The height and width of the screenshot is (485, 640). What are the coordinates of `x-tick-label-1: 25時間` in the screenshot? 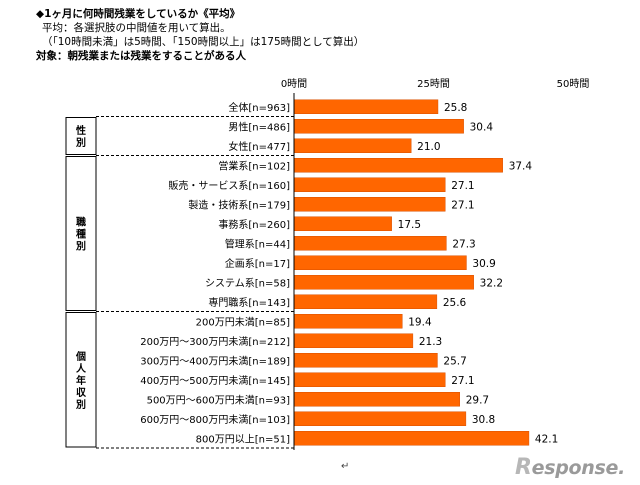 It's located at (433, 84).